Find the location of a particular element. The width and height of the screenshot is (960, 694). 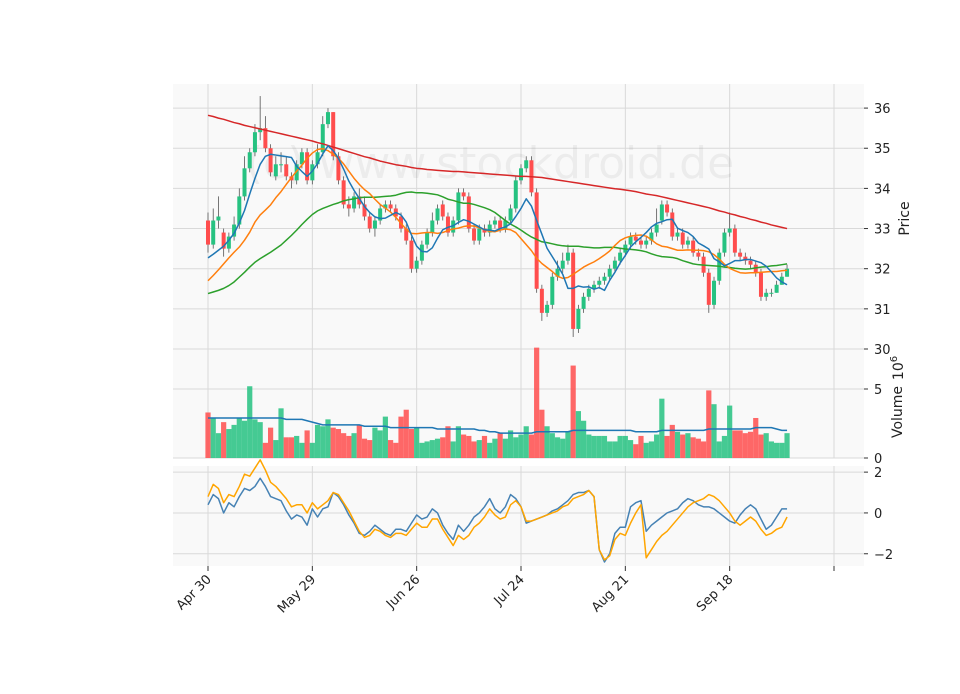

ma-short-line is located at coordinates (497, 218).